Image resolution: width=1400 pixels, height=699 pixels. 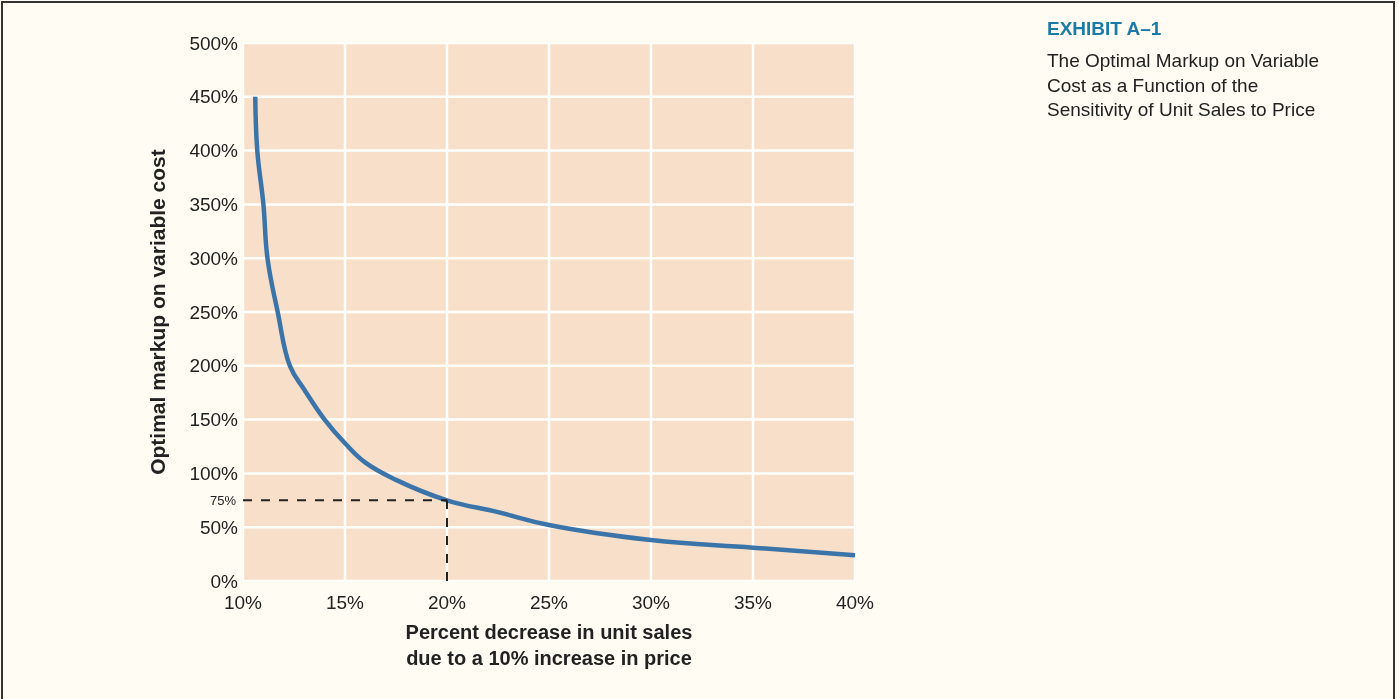 I want to click on y-tick-label: 350%, so click(x=214, y=205).